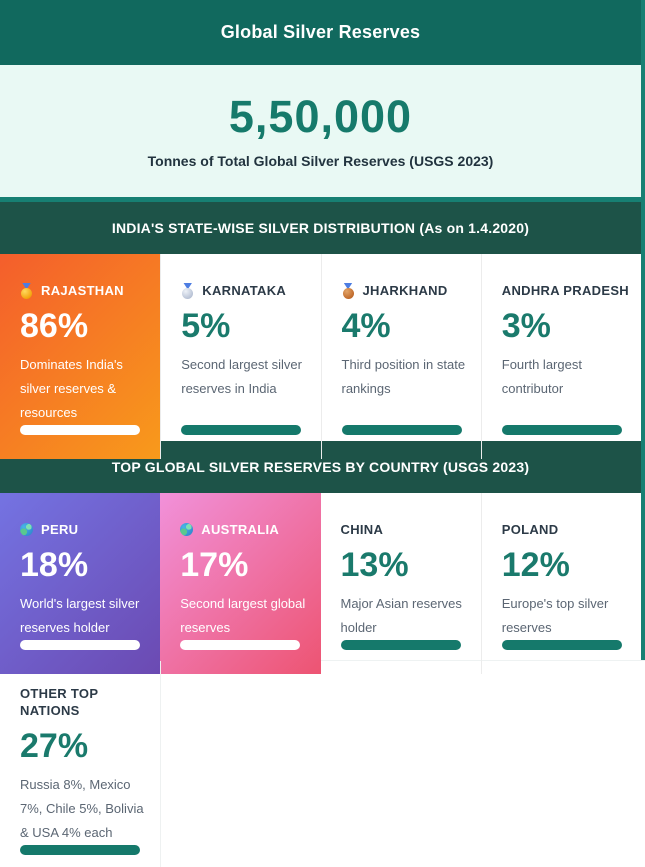  Describe the element at coordinates (535, 565) in the screenshot. I see `card-percent: 12%` at that location.